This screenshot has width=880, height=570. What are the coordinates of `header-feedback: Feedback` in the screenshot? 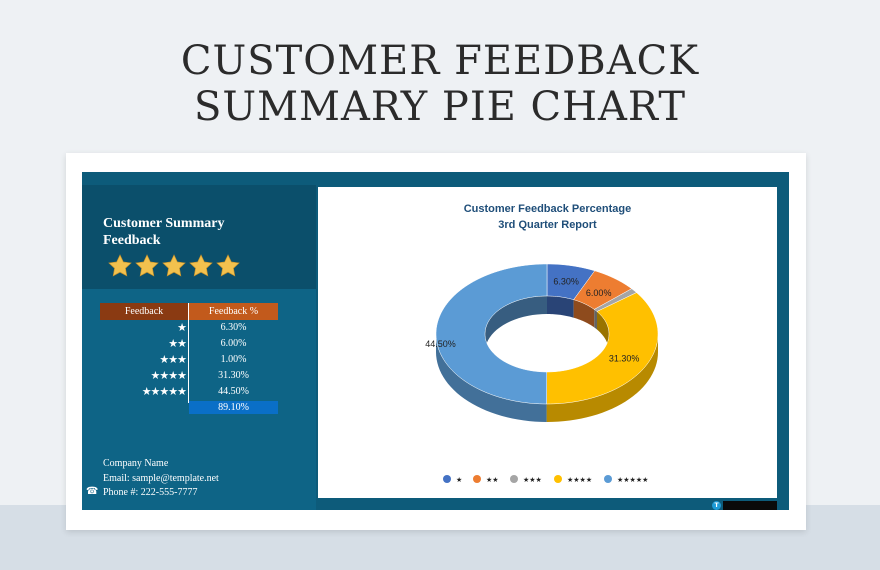 It's located at (144, 311).